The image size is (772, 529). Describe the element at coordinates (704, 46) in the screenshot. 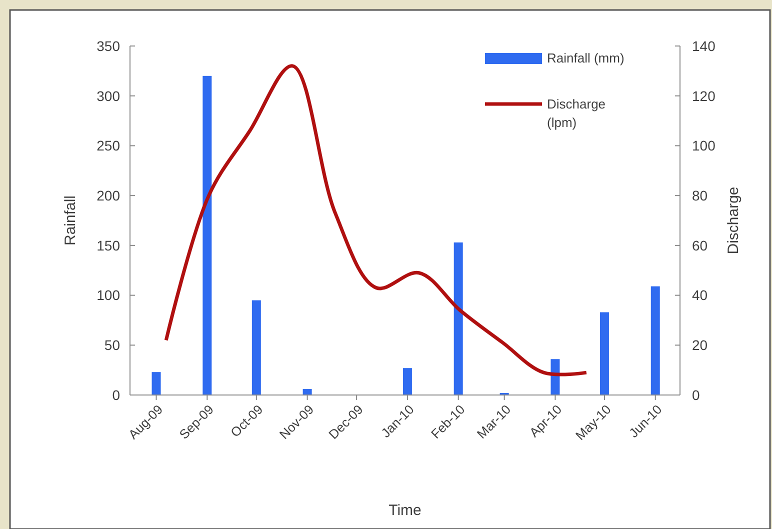

I see `y2-tick-label: 140` at that location.